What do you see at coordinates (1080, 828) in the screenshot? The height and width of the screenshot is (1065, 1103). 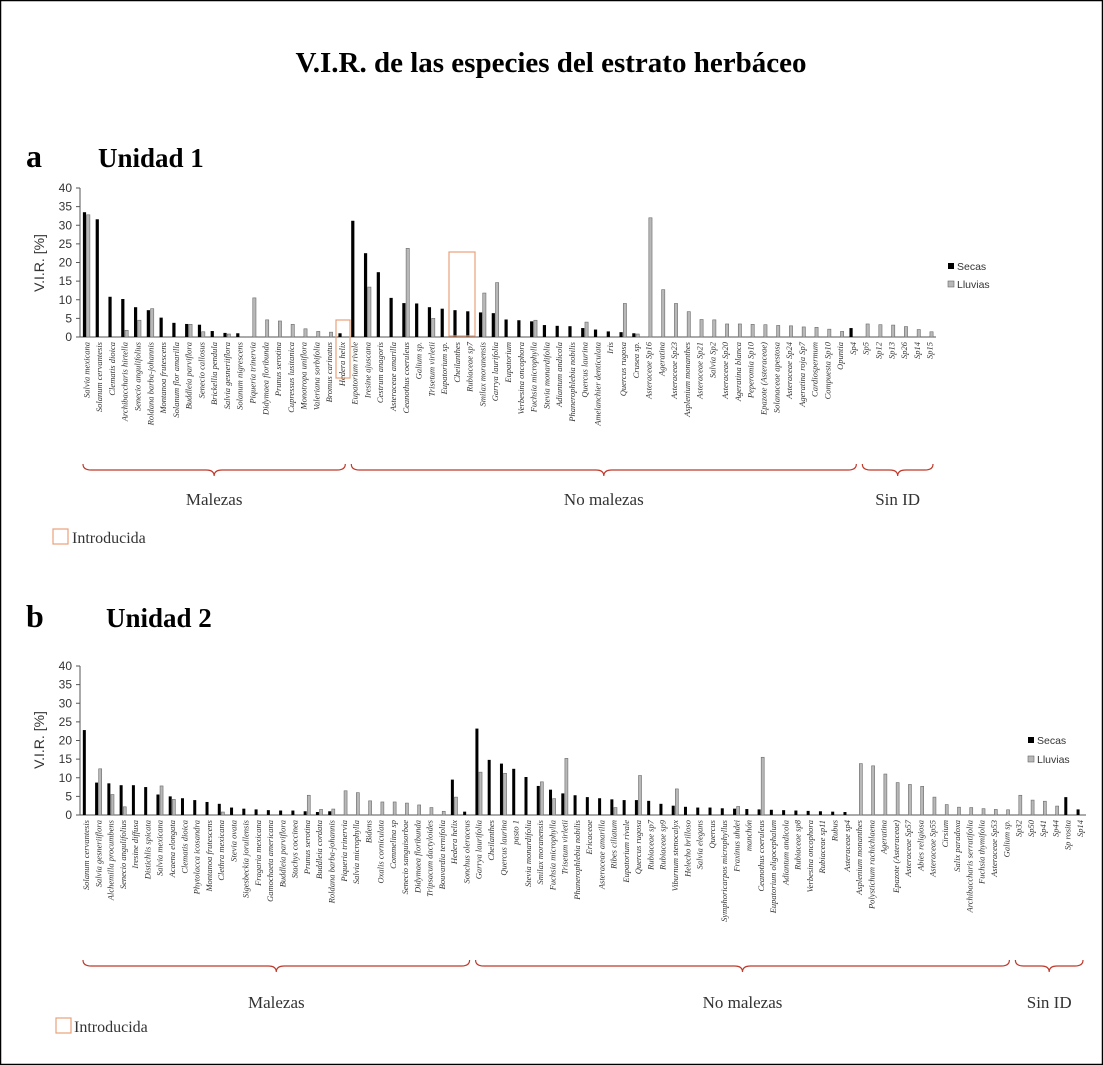 I see `x-tick-label: Sp14` at bounding box center [1080, 828].